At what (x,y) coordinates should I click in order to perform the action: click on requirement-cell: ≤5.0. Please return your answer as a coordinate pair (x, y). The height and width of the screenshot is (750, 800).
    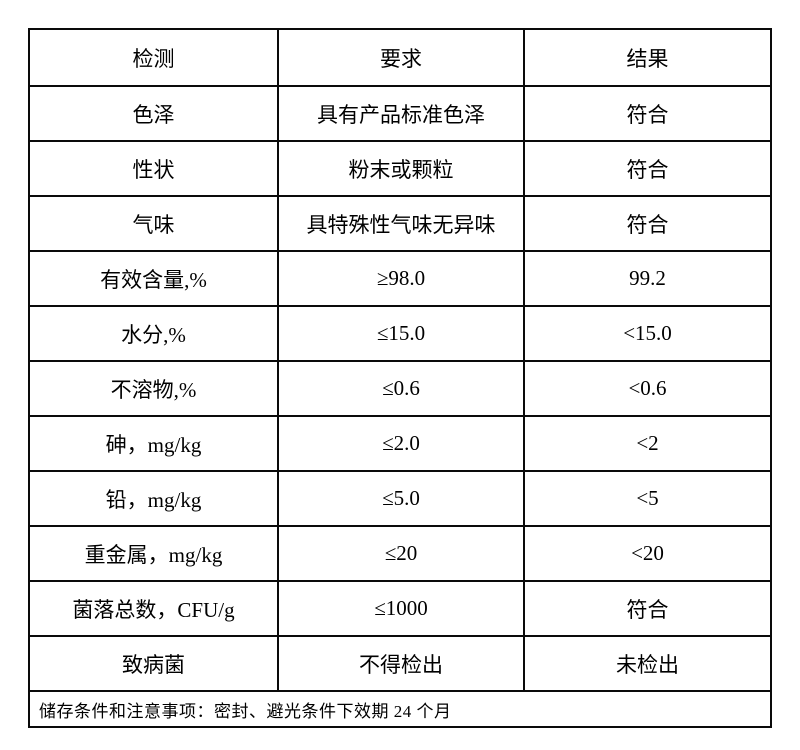
    Looking at the image, I should click on (401, 498).